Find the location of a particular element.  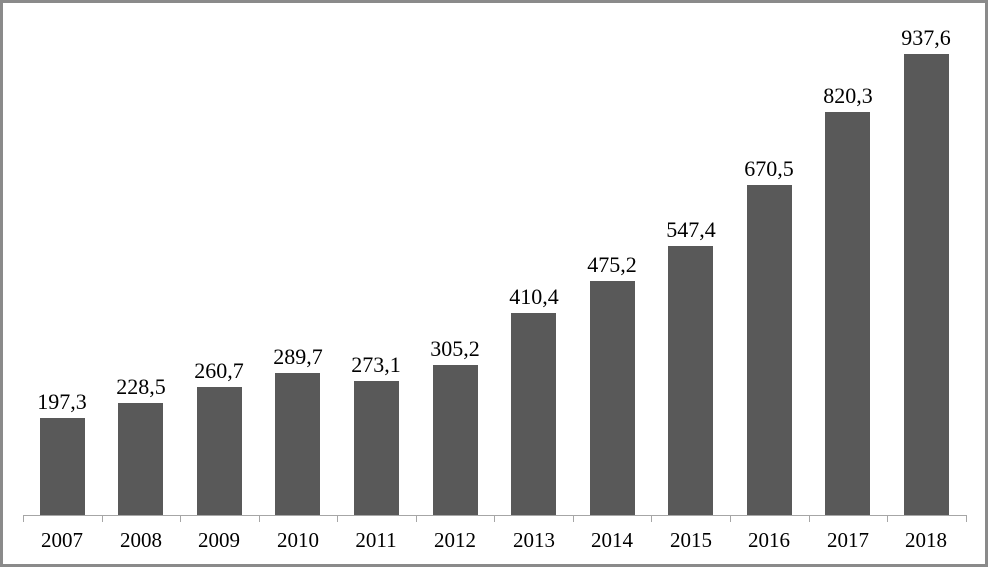

bar-value-label: 820,3 is located at coordinates (848, 95).